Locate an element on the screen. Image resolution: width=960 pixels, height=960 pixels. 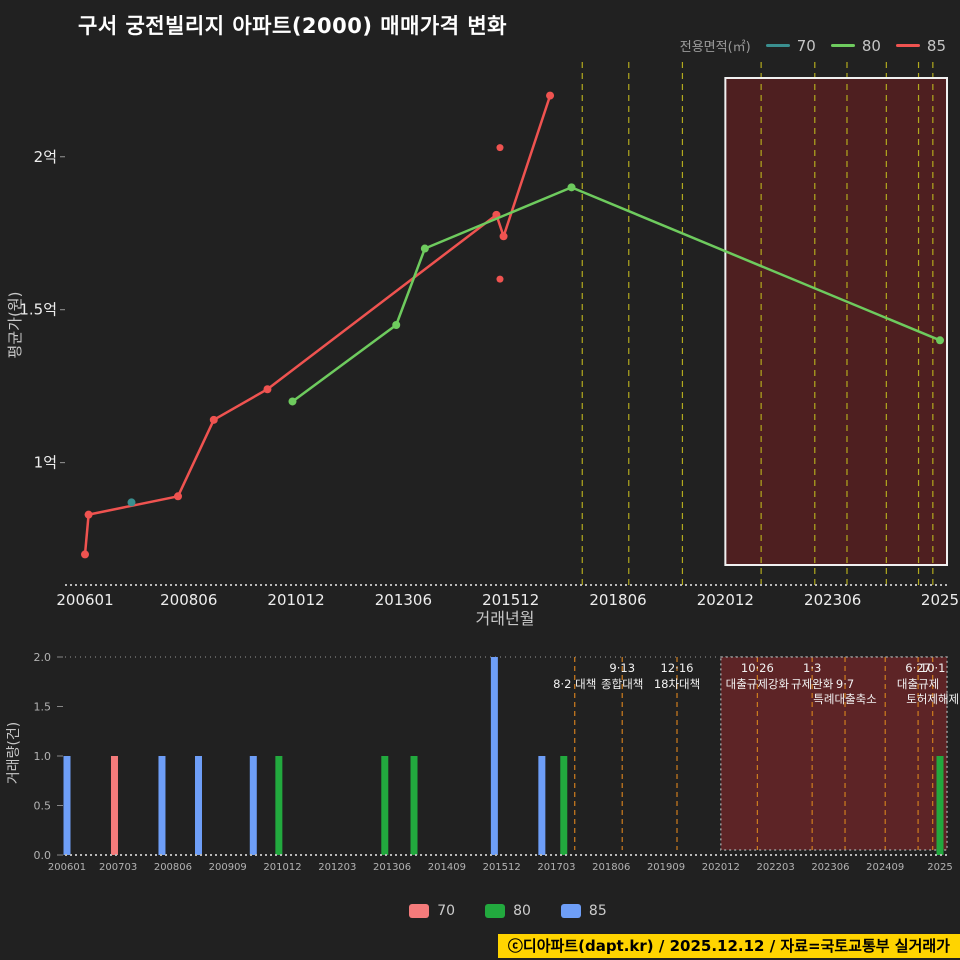
highlight-volume-border is located at coordinates (834, 753).